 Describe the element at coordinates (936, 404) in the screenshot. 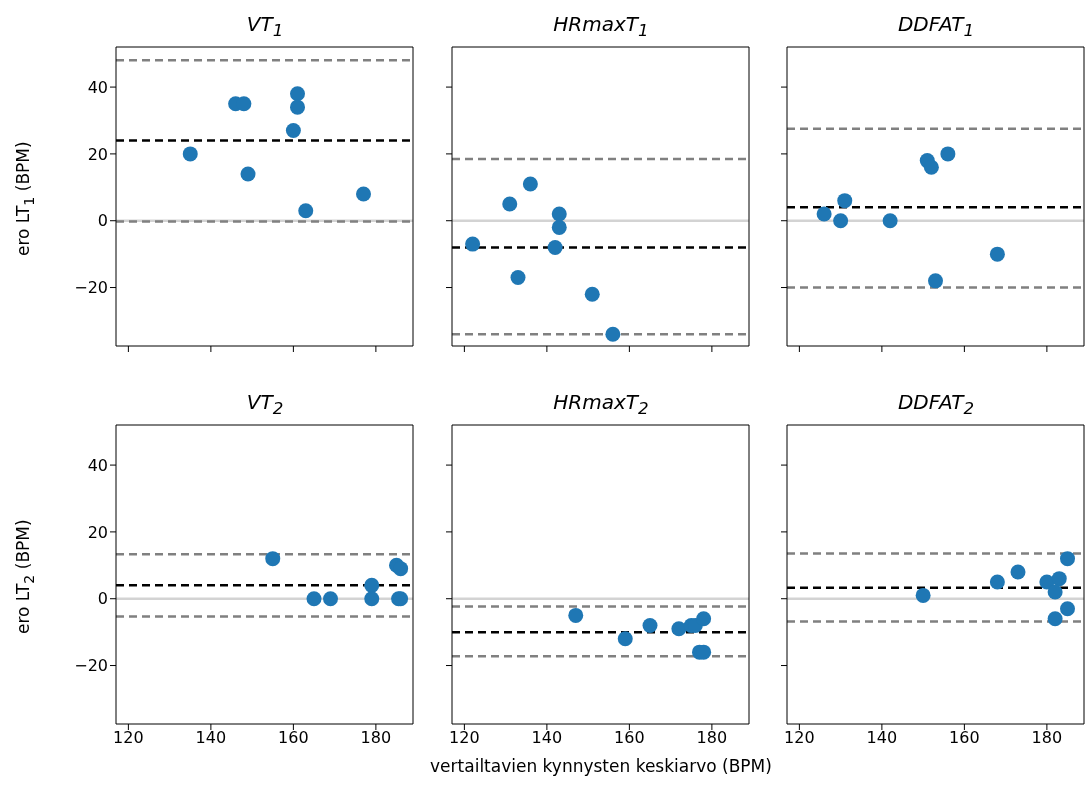

I see `chart-title: DDFAT$_{2}$` at that location.